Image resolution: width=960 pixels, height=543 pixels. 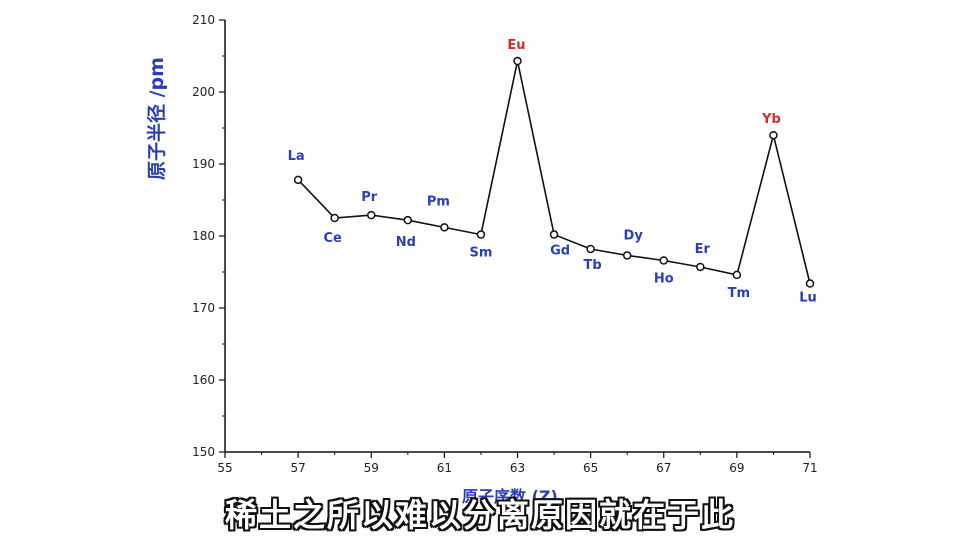 I want to click on y-tick-label: 180, so click(x=203, y=236).